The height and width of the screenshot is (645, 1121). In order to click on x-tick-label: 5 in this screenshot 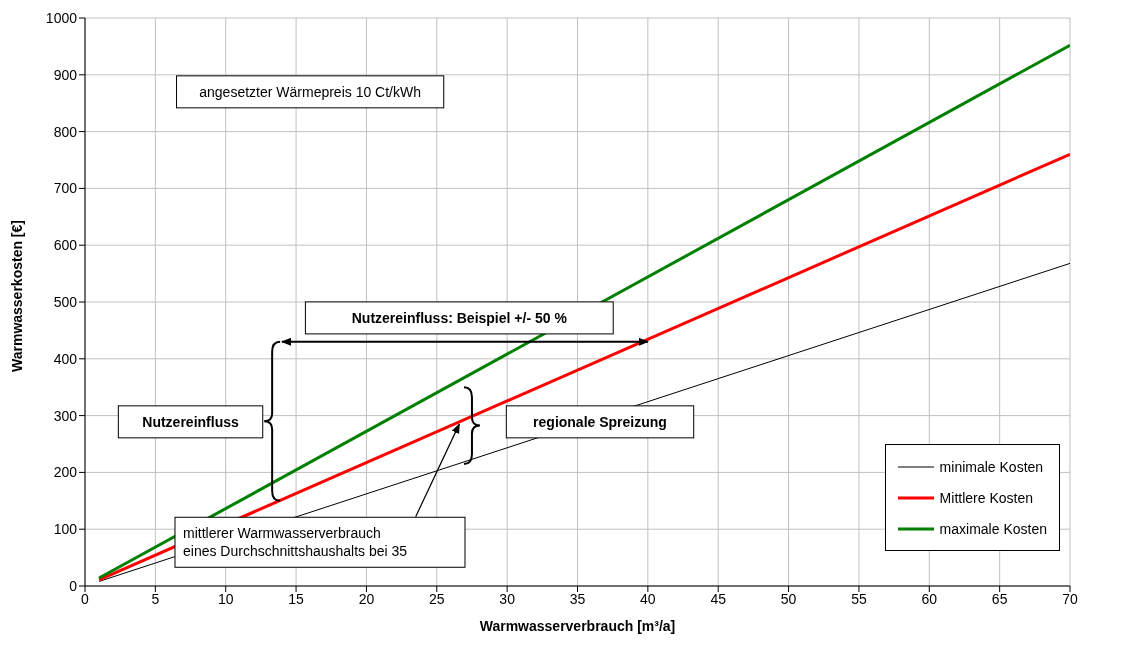, I will do `click(155, 598)`.